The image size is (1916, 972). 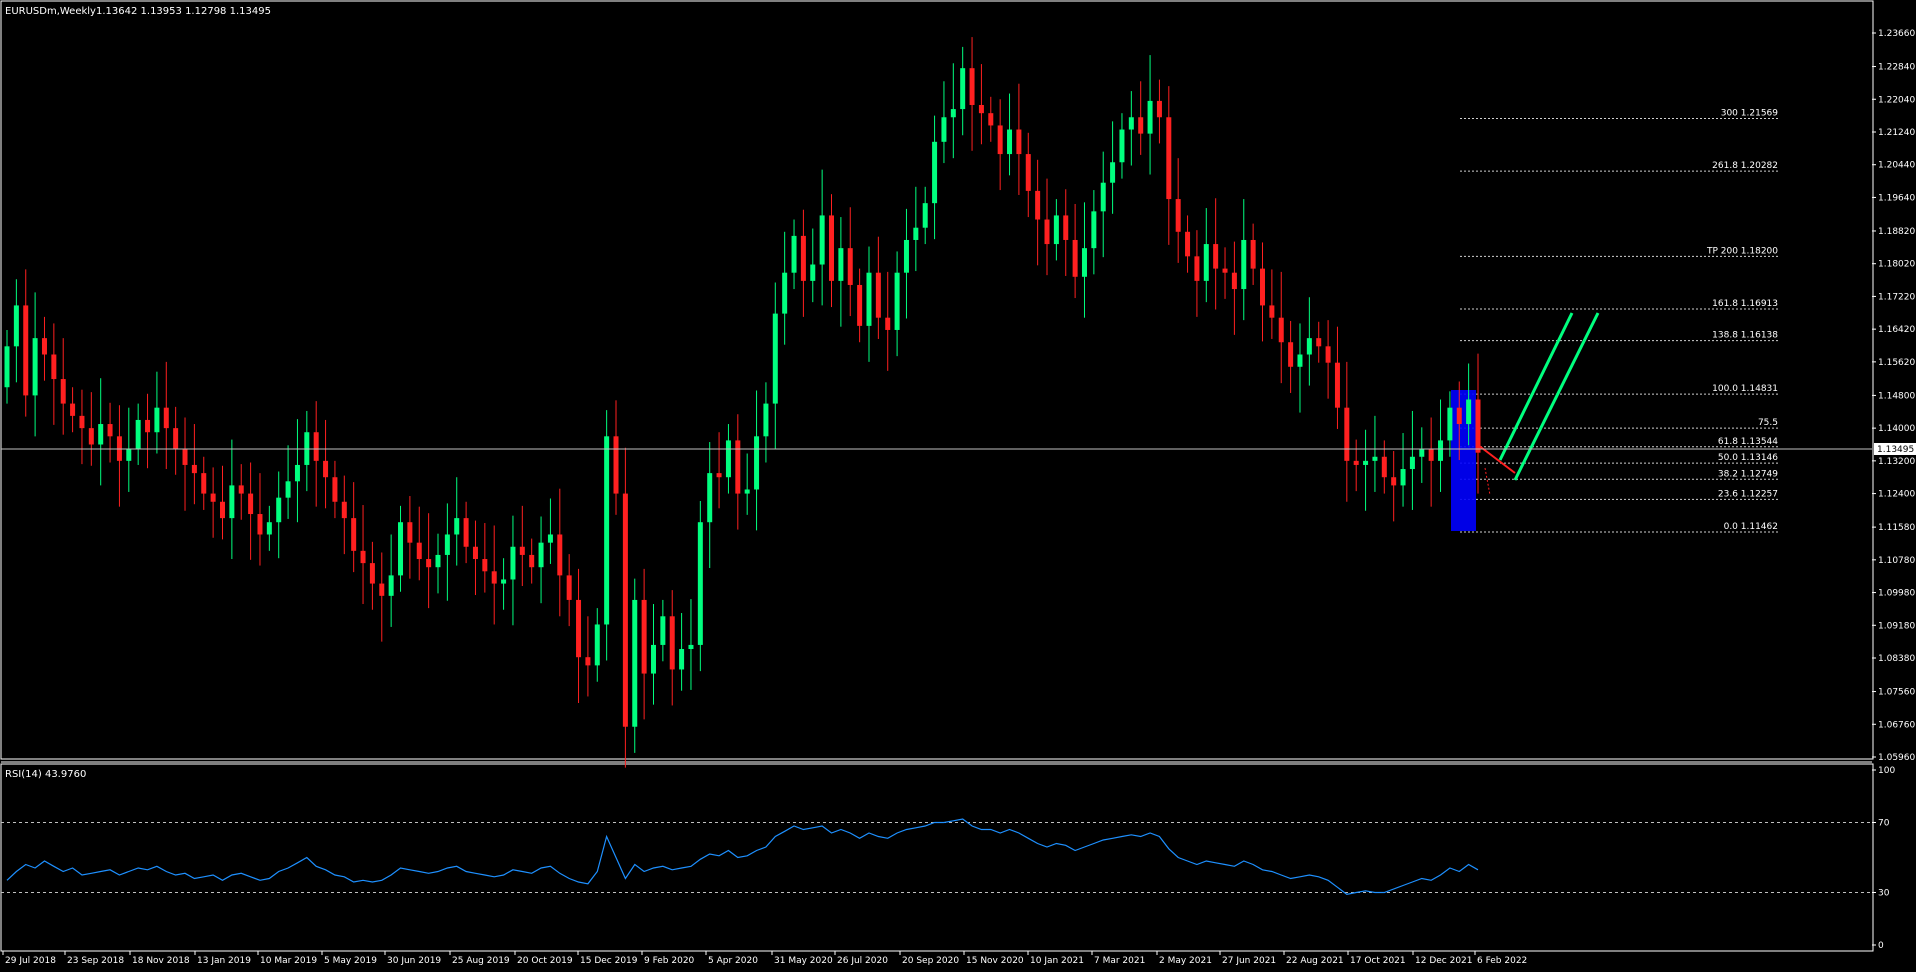 What do you see at coordinates (1463, 460) in the screenshot?
I see `highlight-zone` at bounding box center [1463, 460].